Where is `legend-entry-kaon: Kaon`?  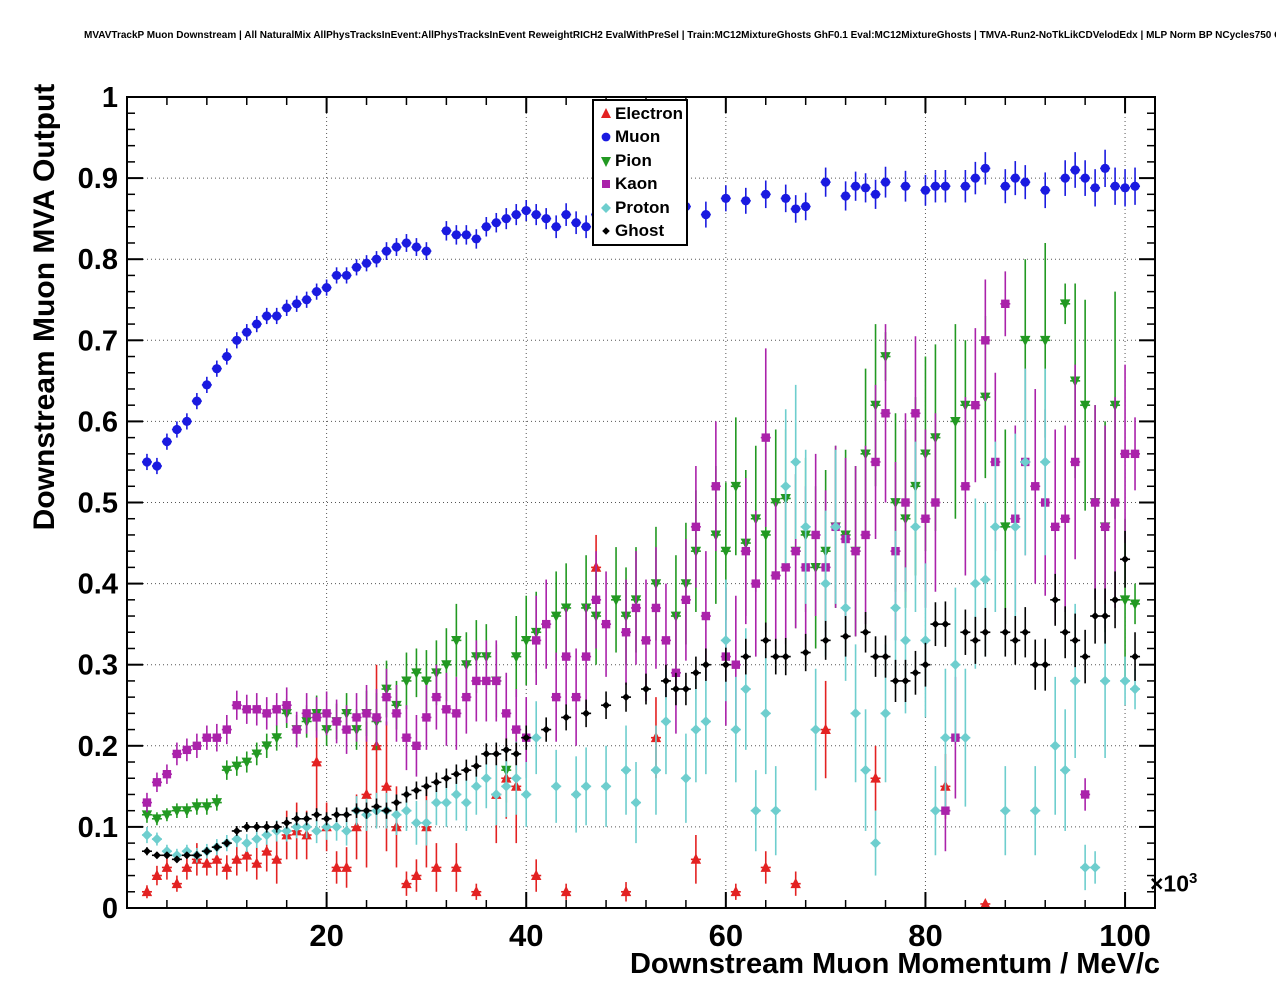 legend-entry-kaon: Kaon is located at coordinates (641, 185).